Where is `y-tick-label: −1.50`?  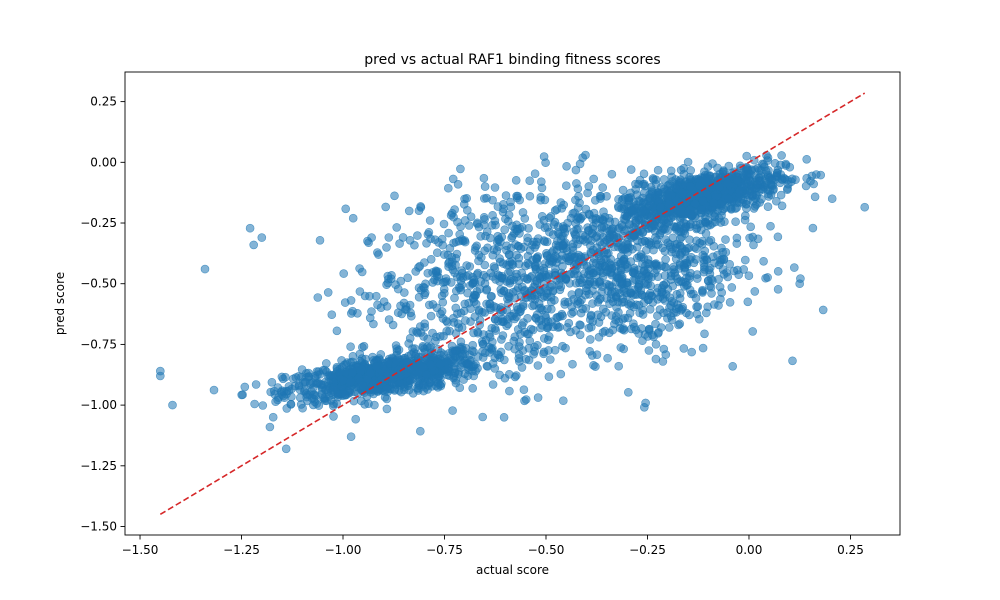 y-tick-label: −1.50 is located at coordinates (98, 527).